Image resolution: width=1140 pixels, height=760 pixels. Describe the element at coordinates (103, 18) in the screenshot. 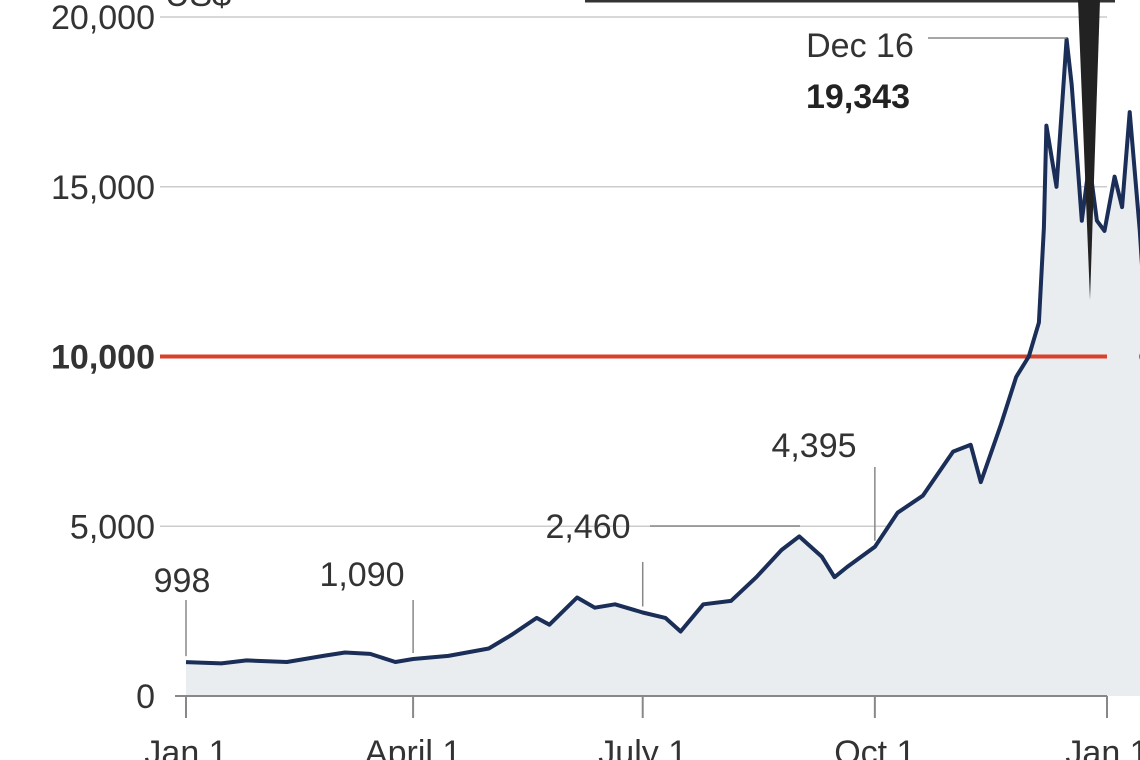

I see `y-tick-label: 20,000` at that location.